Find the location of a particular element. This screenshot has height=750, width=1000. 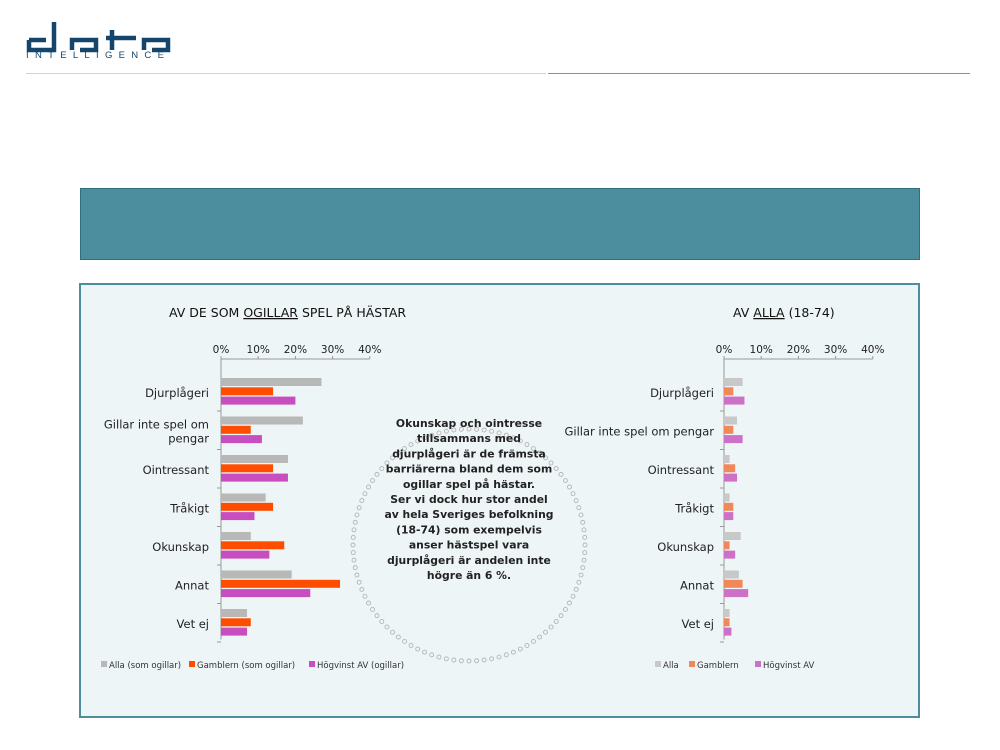

legend-label: Högvinst AV is located at coordinates (789, 666).